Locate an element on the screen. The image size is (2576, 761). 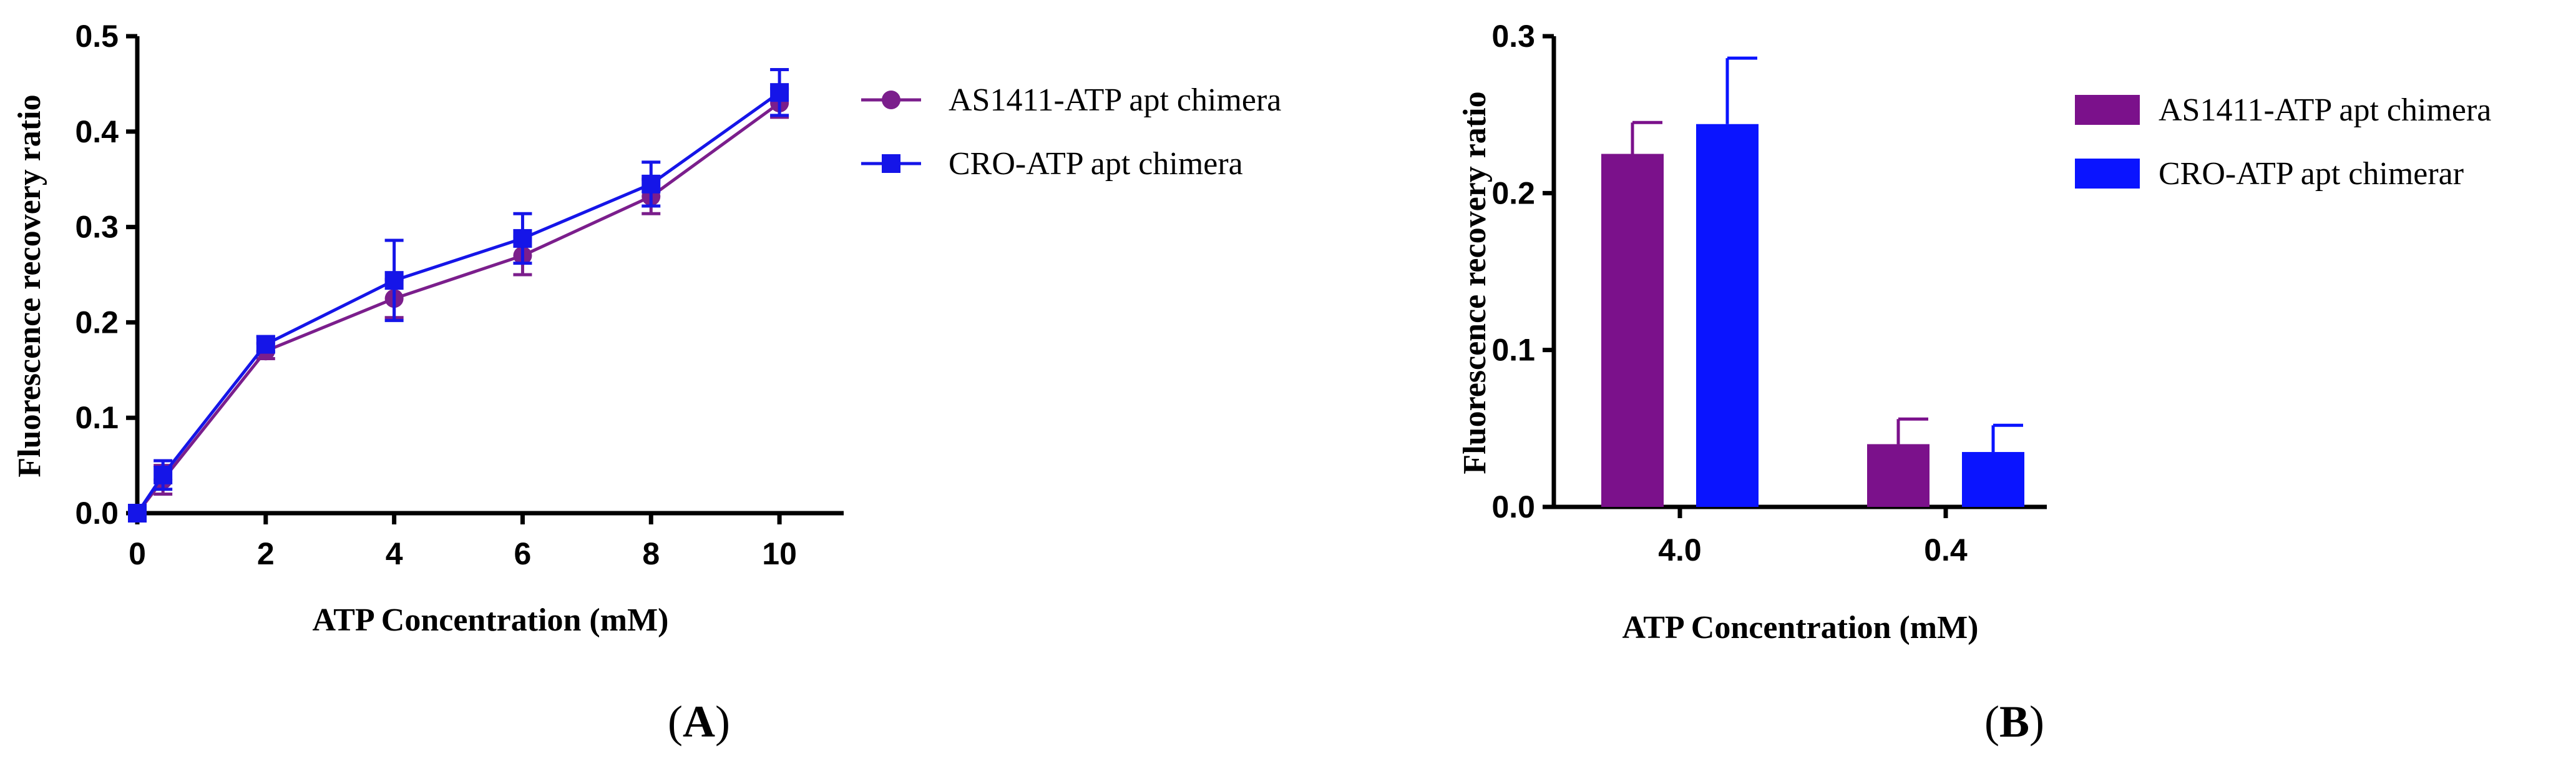
x-tick-label: 4 is located at coordinates (394, 553).